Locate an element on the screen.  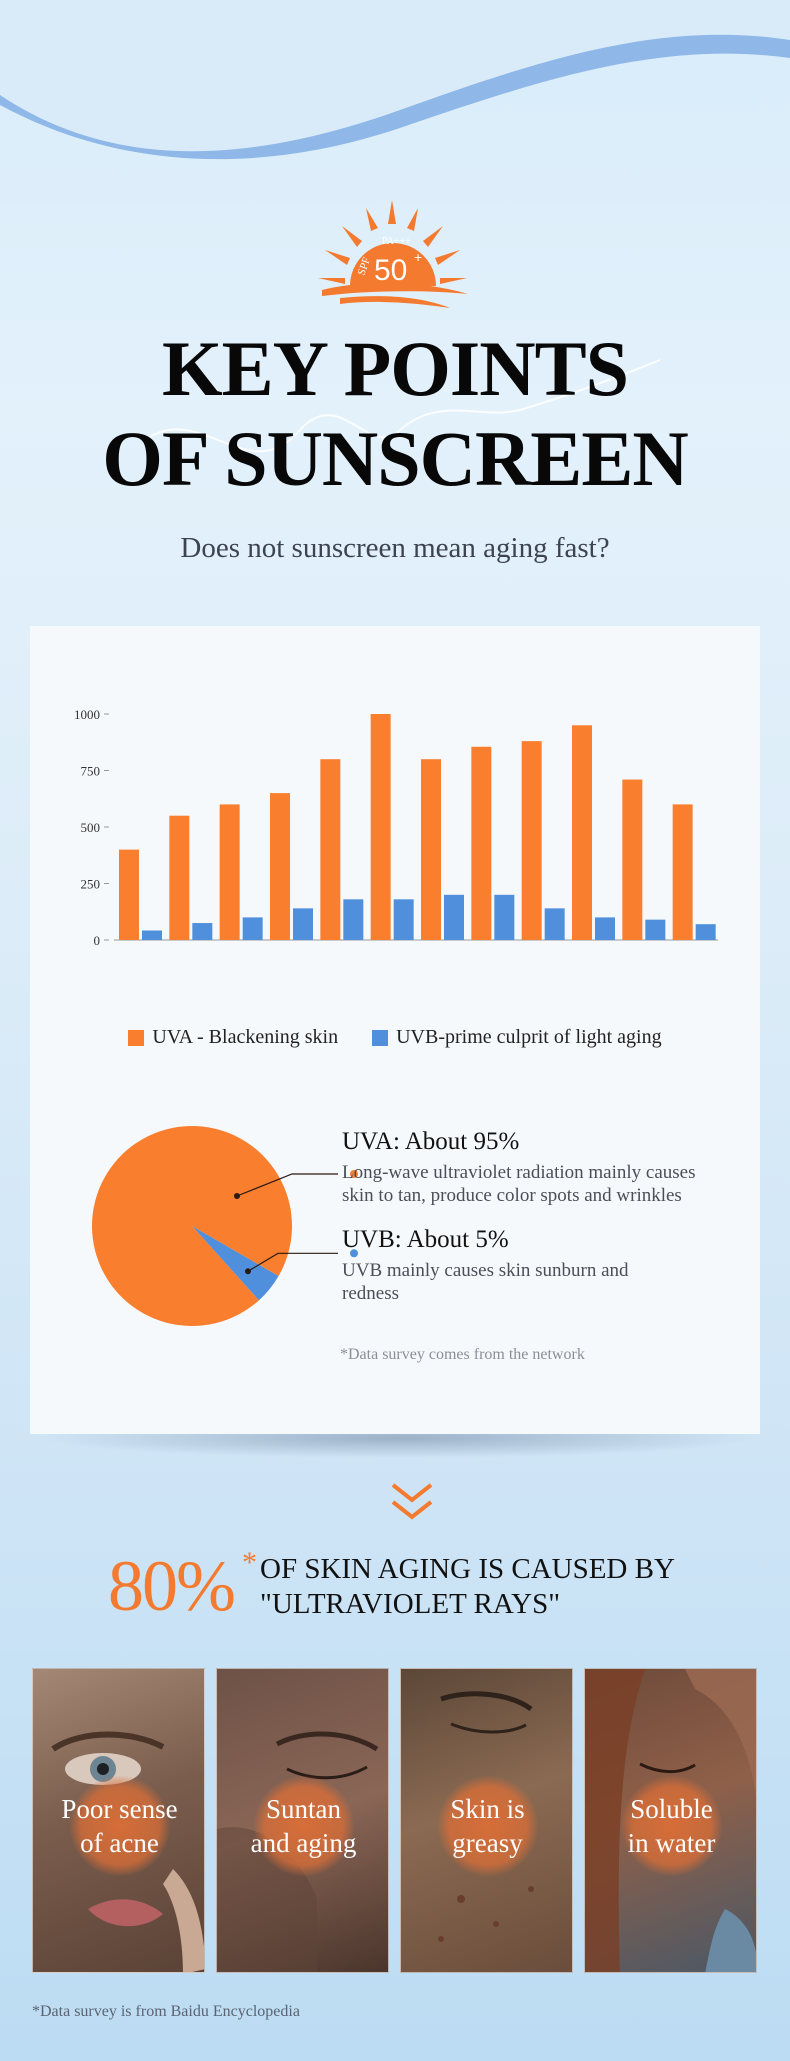
pie-leader-line-uva is located at coordinates (287, 1185).